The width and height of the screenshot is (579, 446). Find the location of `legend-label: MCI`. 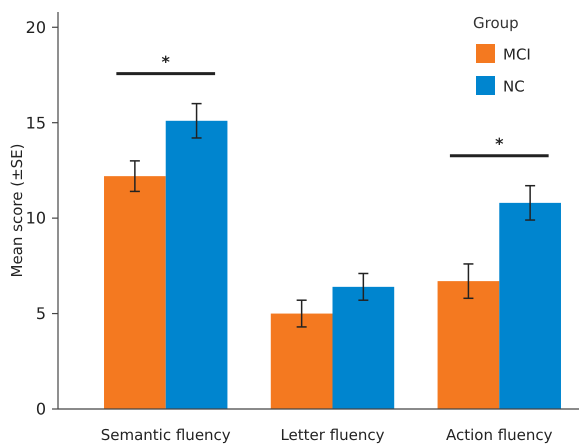

legend-label: MCI is located at coordinates (517, 54).